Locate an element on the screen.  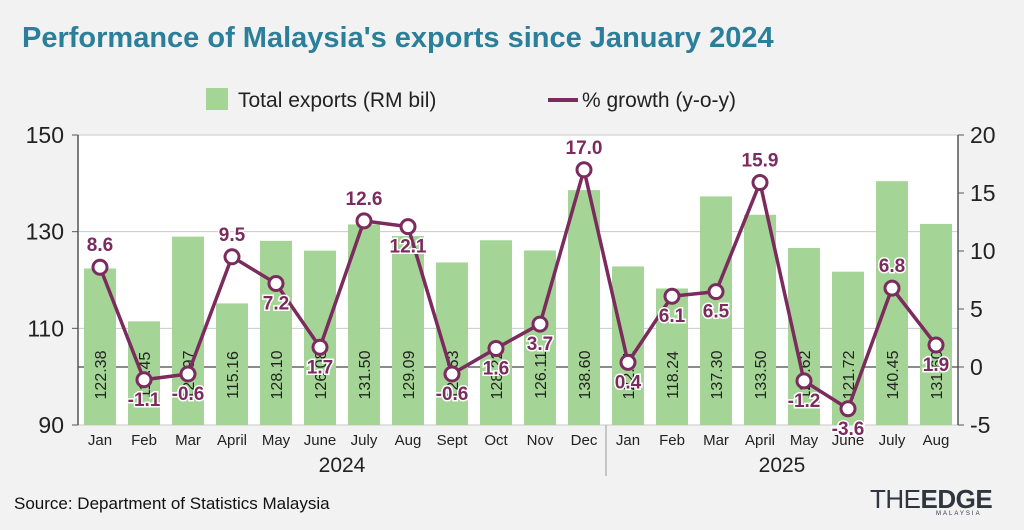
growth-value-label: -3.6 is located at coordinates (848, 429).